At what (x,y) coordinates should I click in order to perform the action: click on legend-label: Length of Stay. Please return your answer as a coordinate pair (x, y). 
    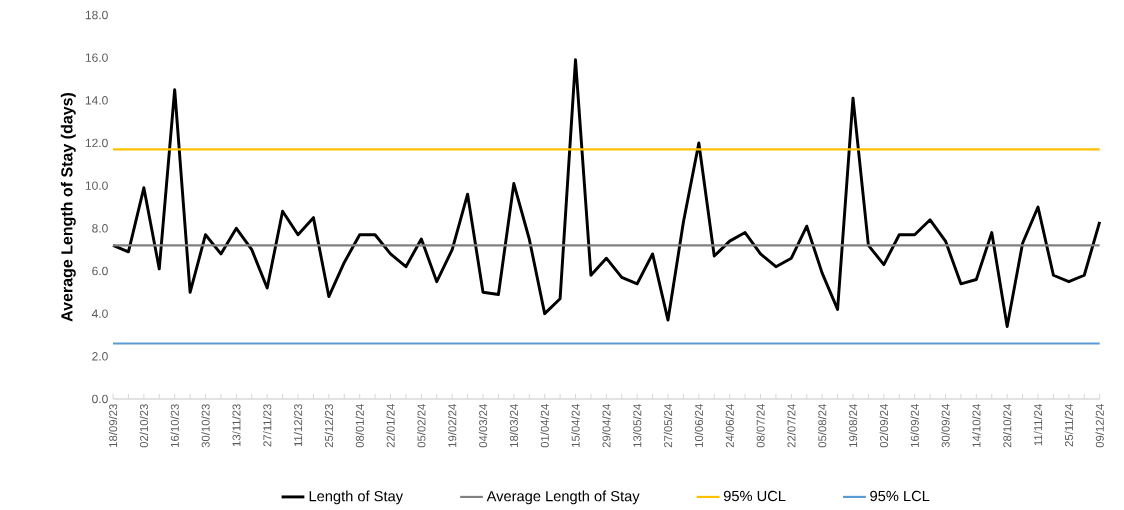
    Looking at the image, I should click on (356, 497).